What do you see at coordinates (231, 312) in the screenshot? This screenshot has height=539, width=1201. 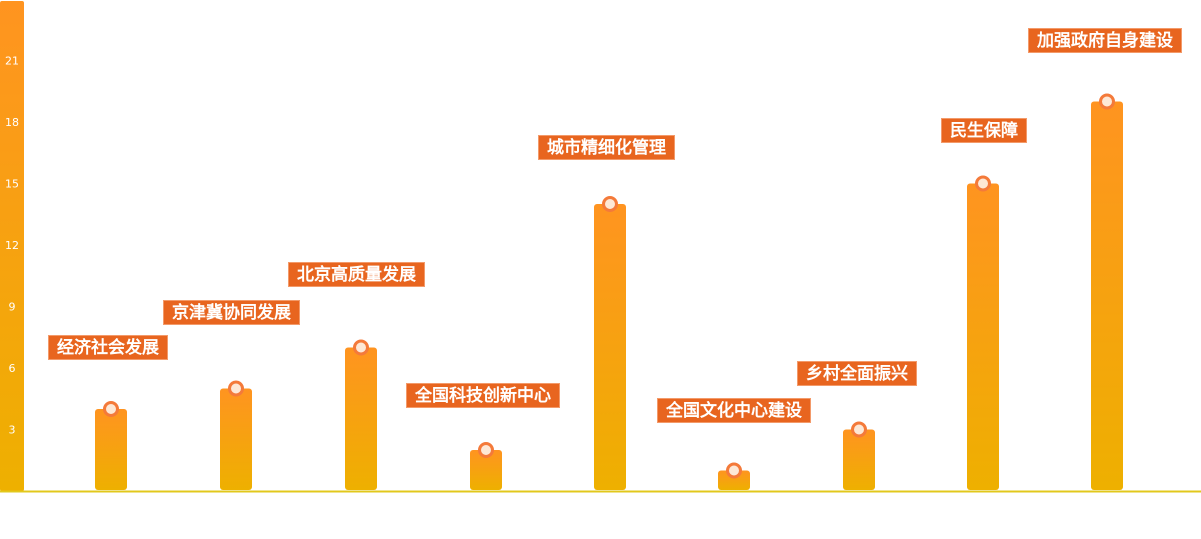 I see `category-label: 京津冀协同发展` at bounding box center [231, 312].